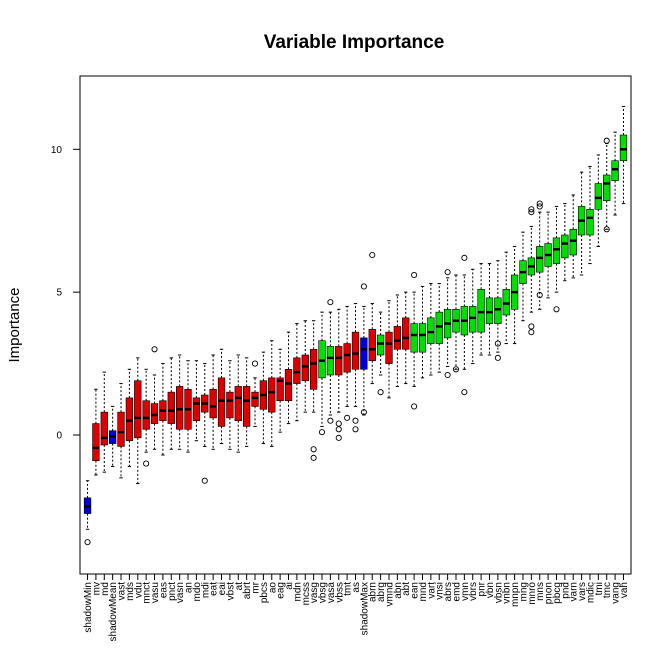 The width and height of the screenshot is (672, 672). I want to click on x-tick-label: tmt, so click(348, 589).